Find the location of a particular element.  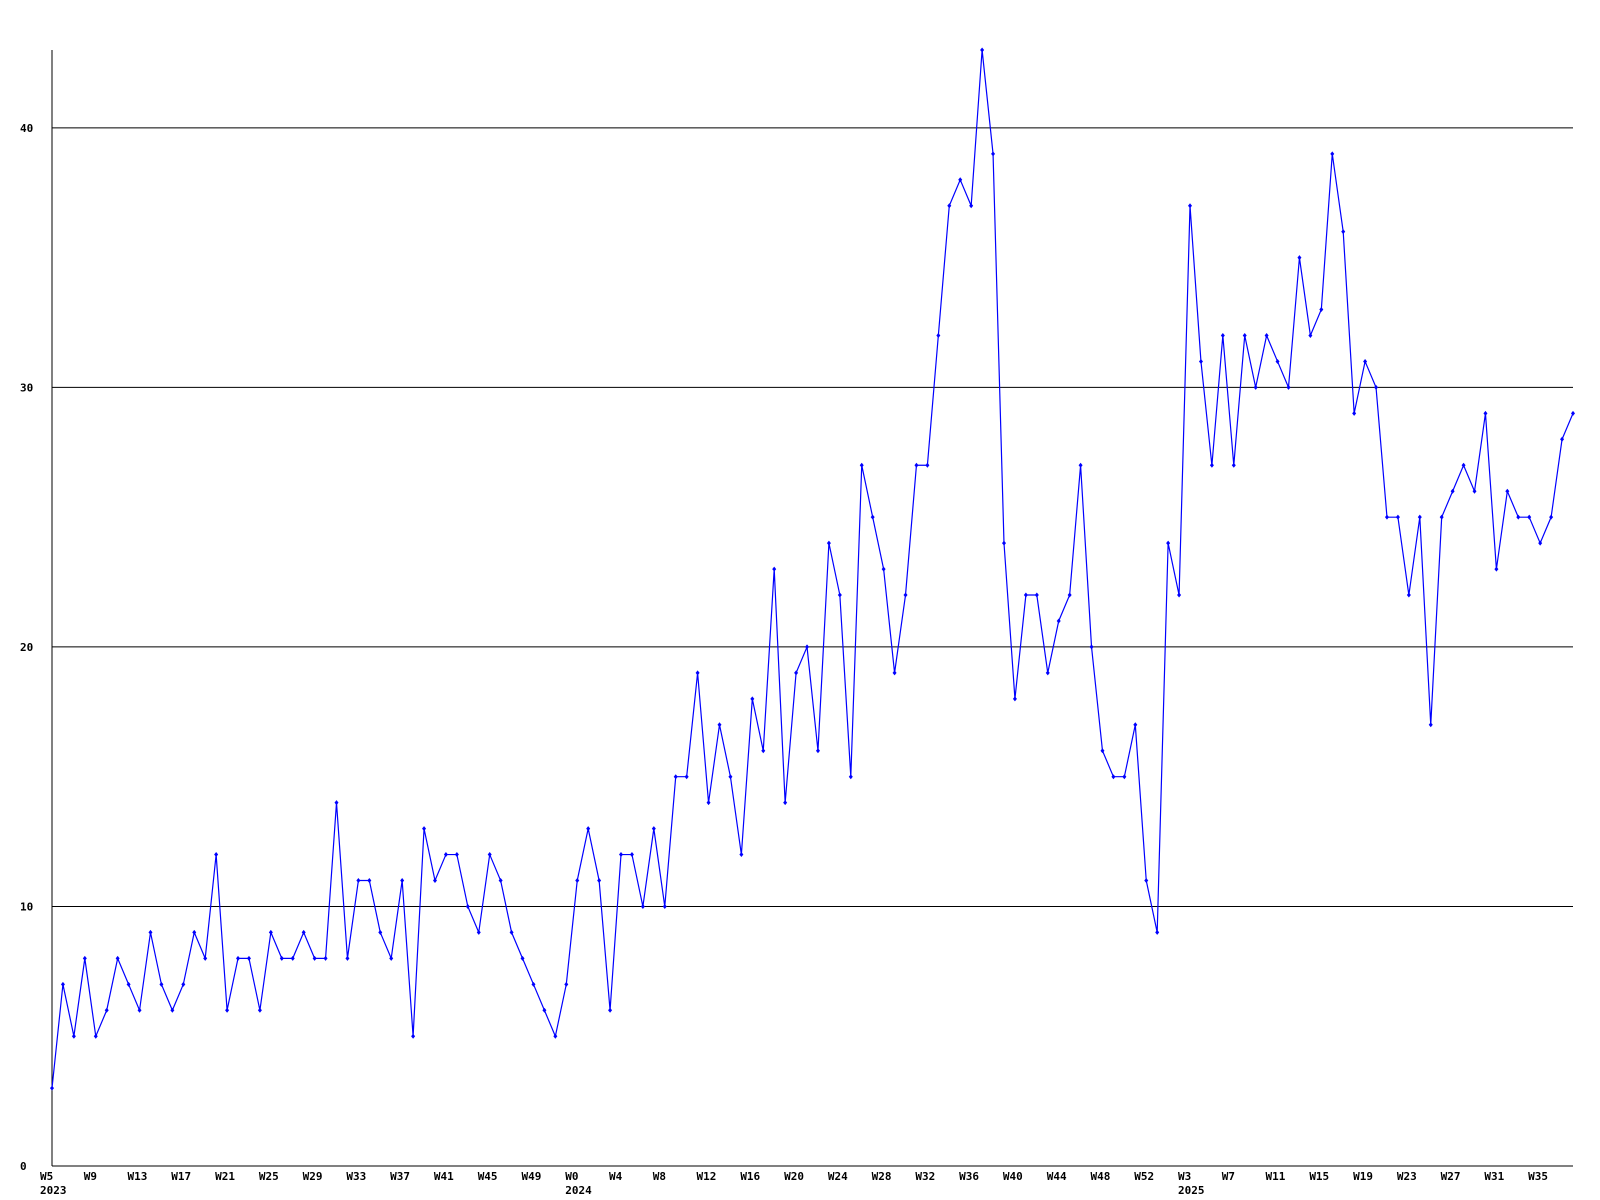

x-tick-label: W0 is located at coordinates (571, 1176).